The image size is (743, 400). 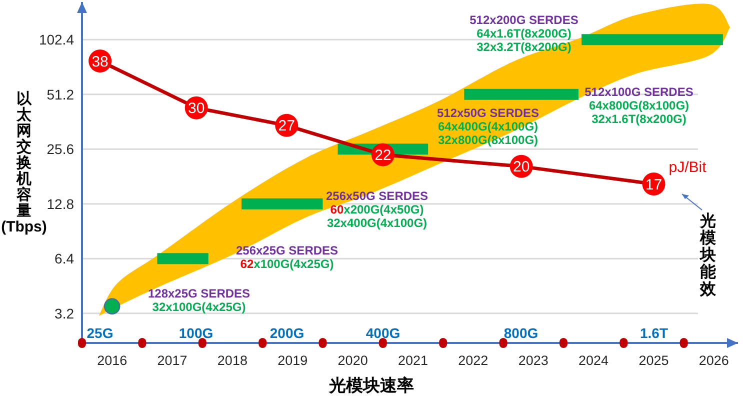 I want to click on y-tick-label: 12.8, so click(x=60, y=204).